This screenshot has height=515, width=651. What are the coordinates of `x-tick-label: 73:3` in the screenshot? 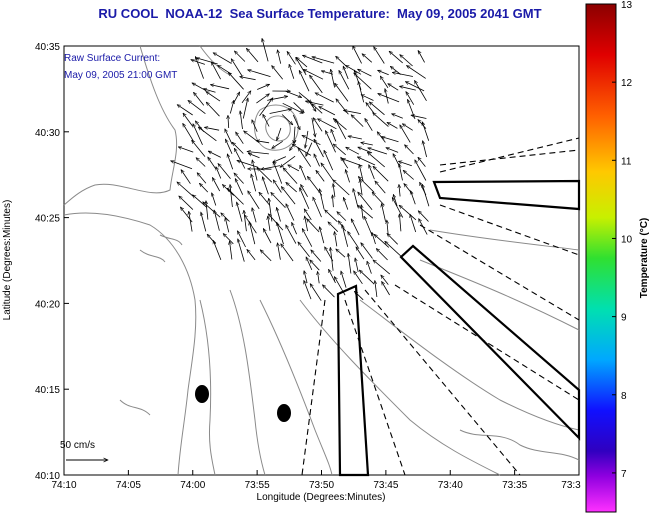 It's located at (571, 485).